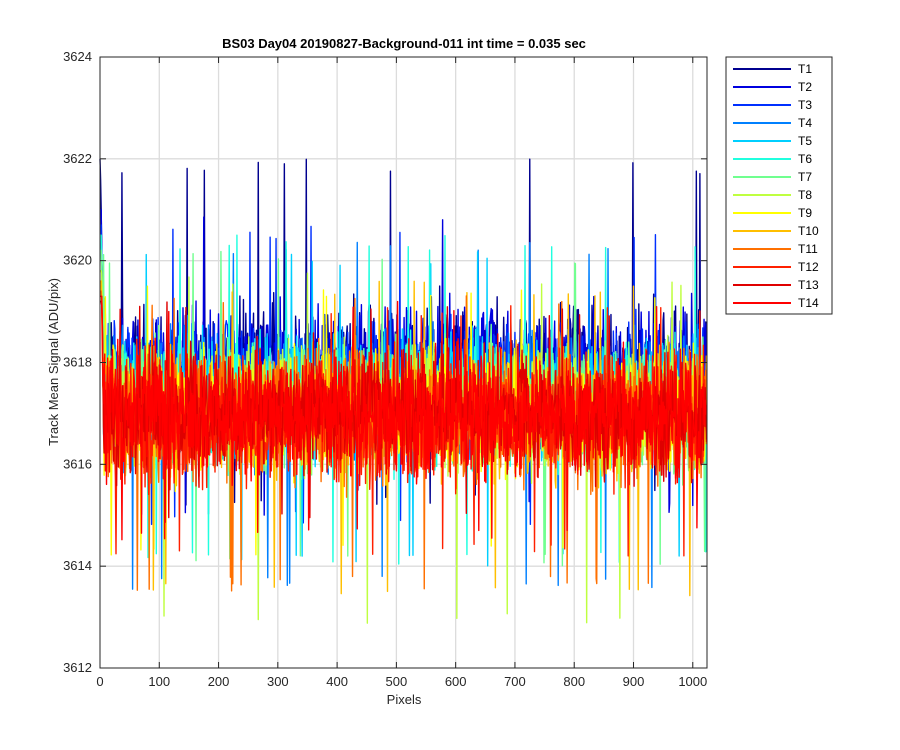  Describe the element at coordinates (77, 362) in the screenshot. I see `y-tick-label: 3618` at that location.